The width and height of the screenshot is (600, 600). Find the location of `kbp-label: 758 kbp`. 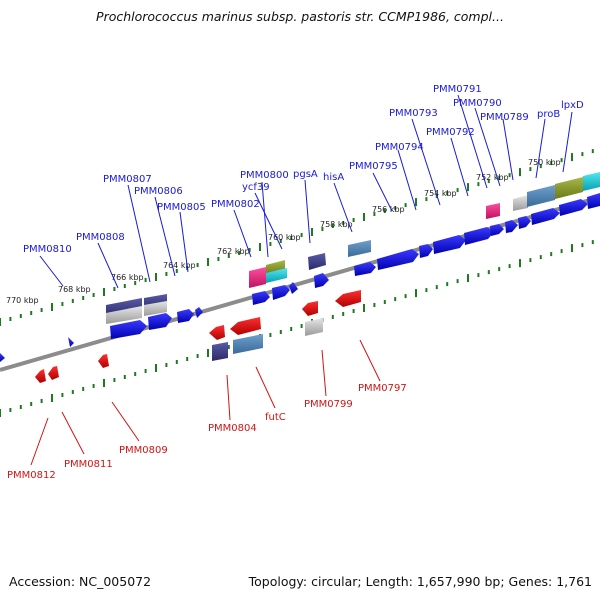

kbp-label: 758 kbp is located at coordinates (336, 224).